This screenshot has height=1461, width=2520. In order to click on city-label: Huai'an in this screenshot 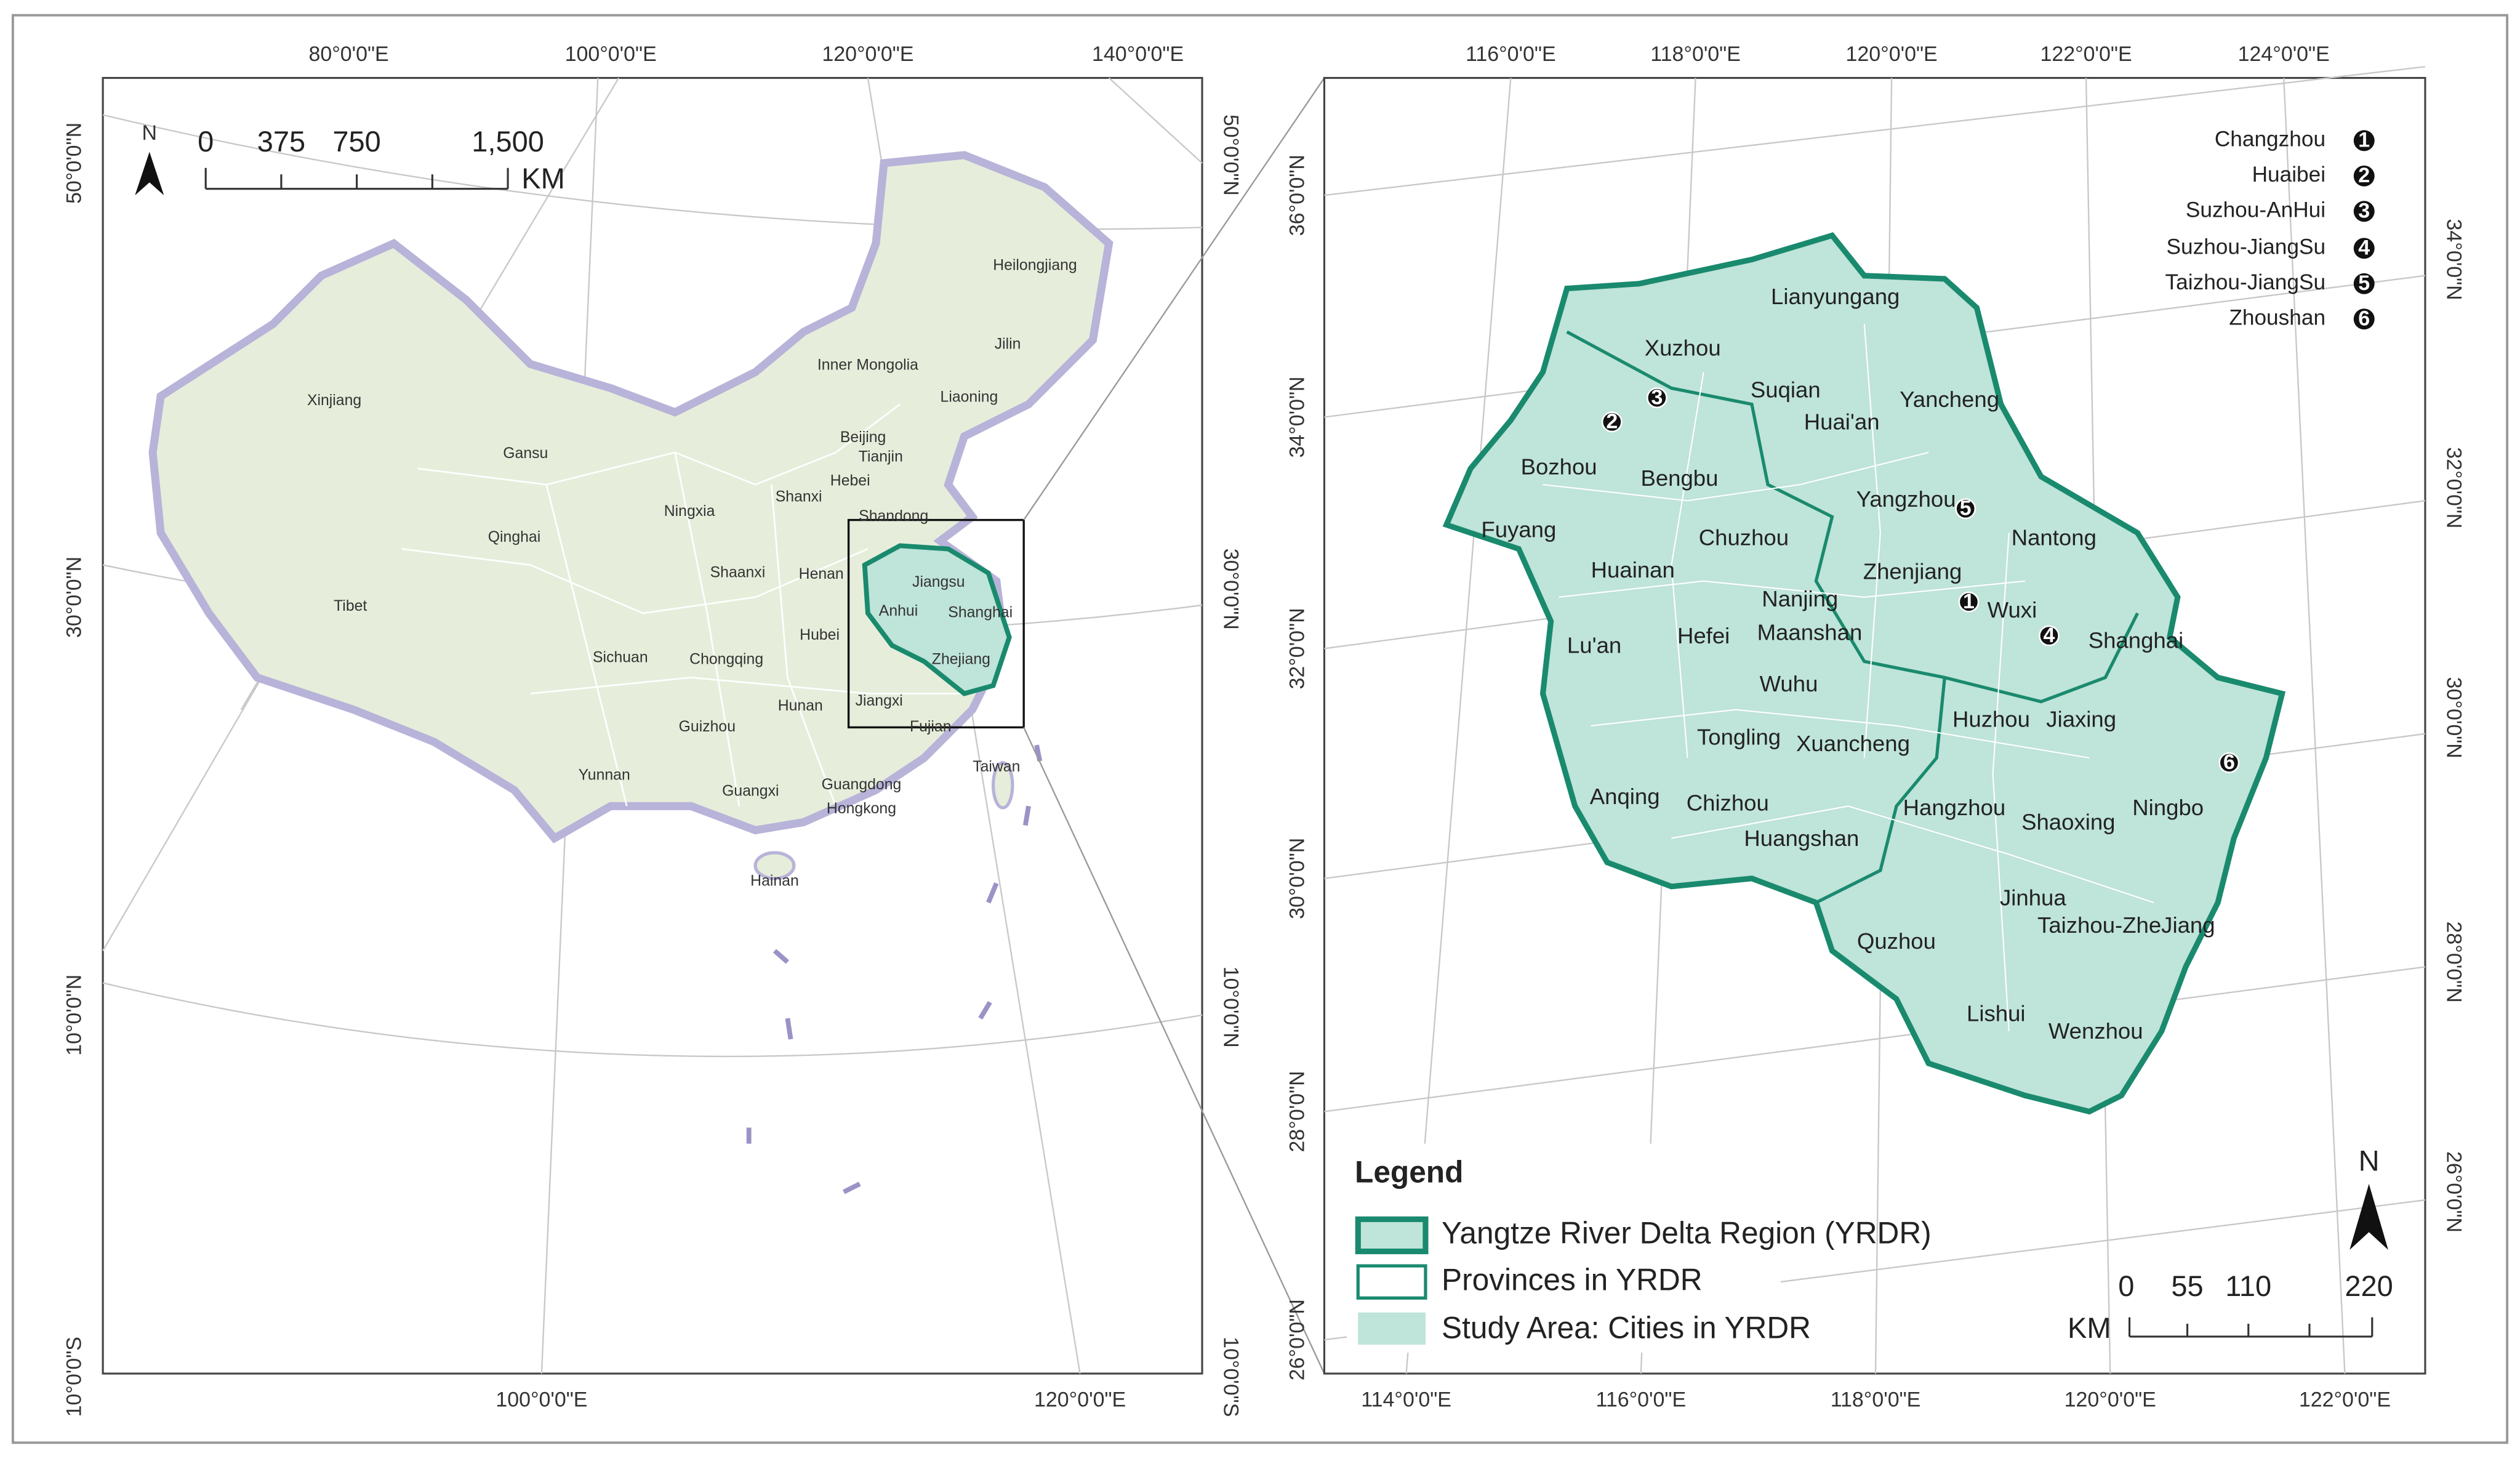, I will do `click(1842, 422)`.